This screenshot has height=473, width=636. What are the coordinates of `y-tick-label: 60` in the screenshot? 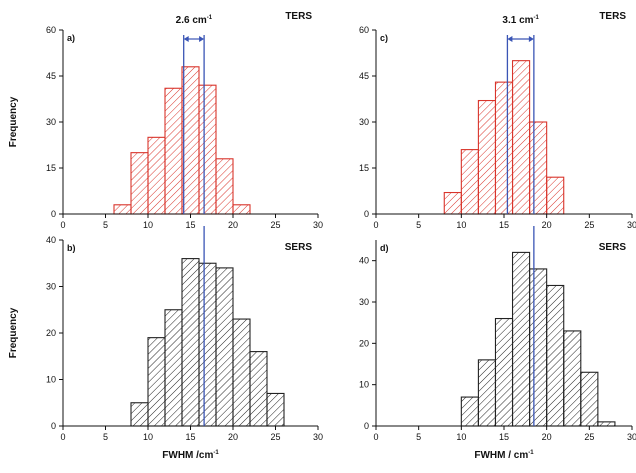 It's located at (51, 30).